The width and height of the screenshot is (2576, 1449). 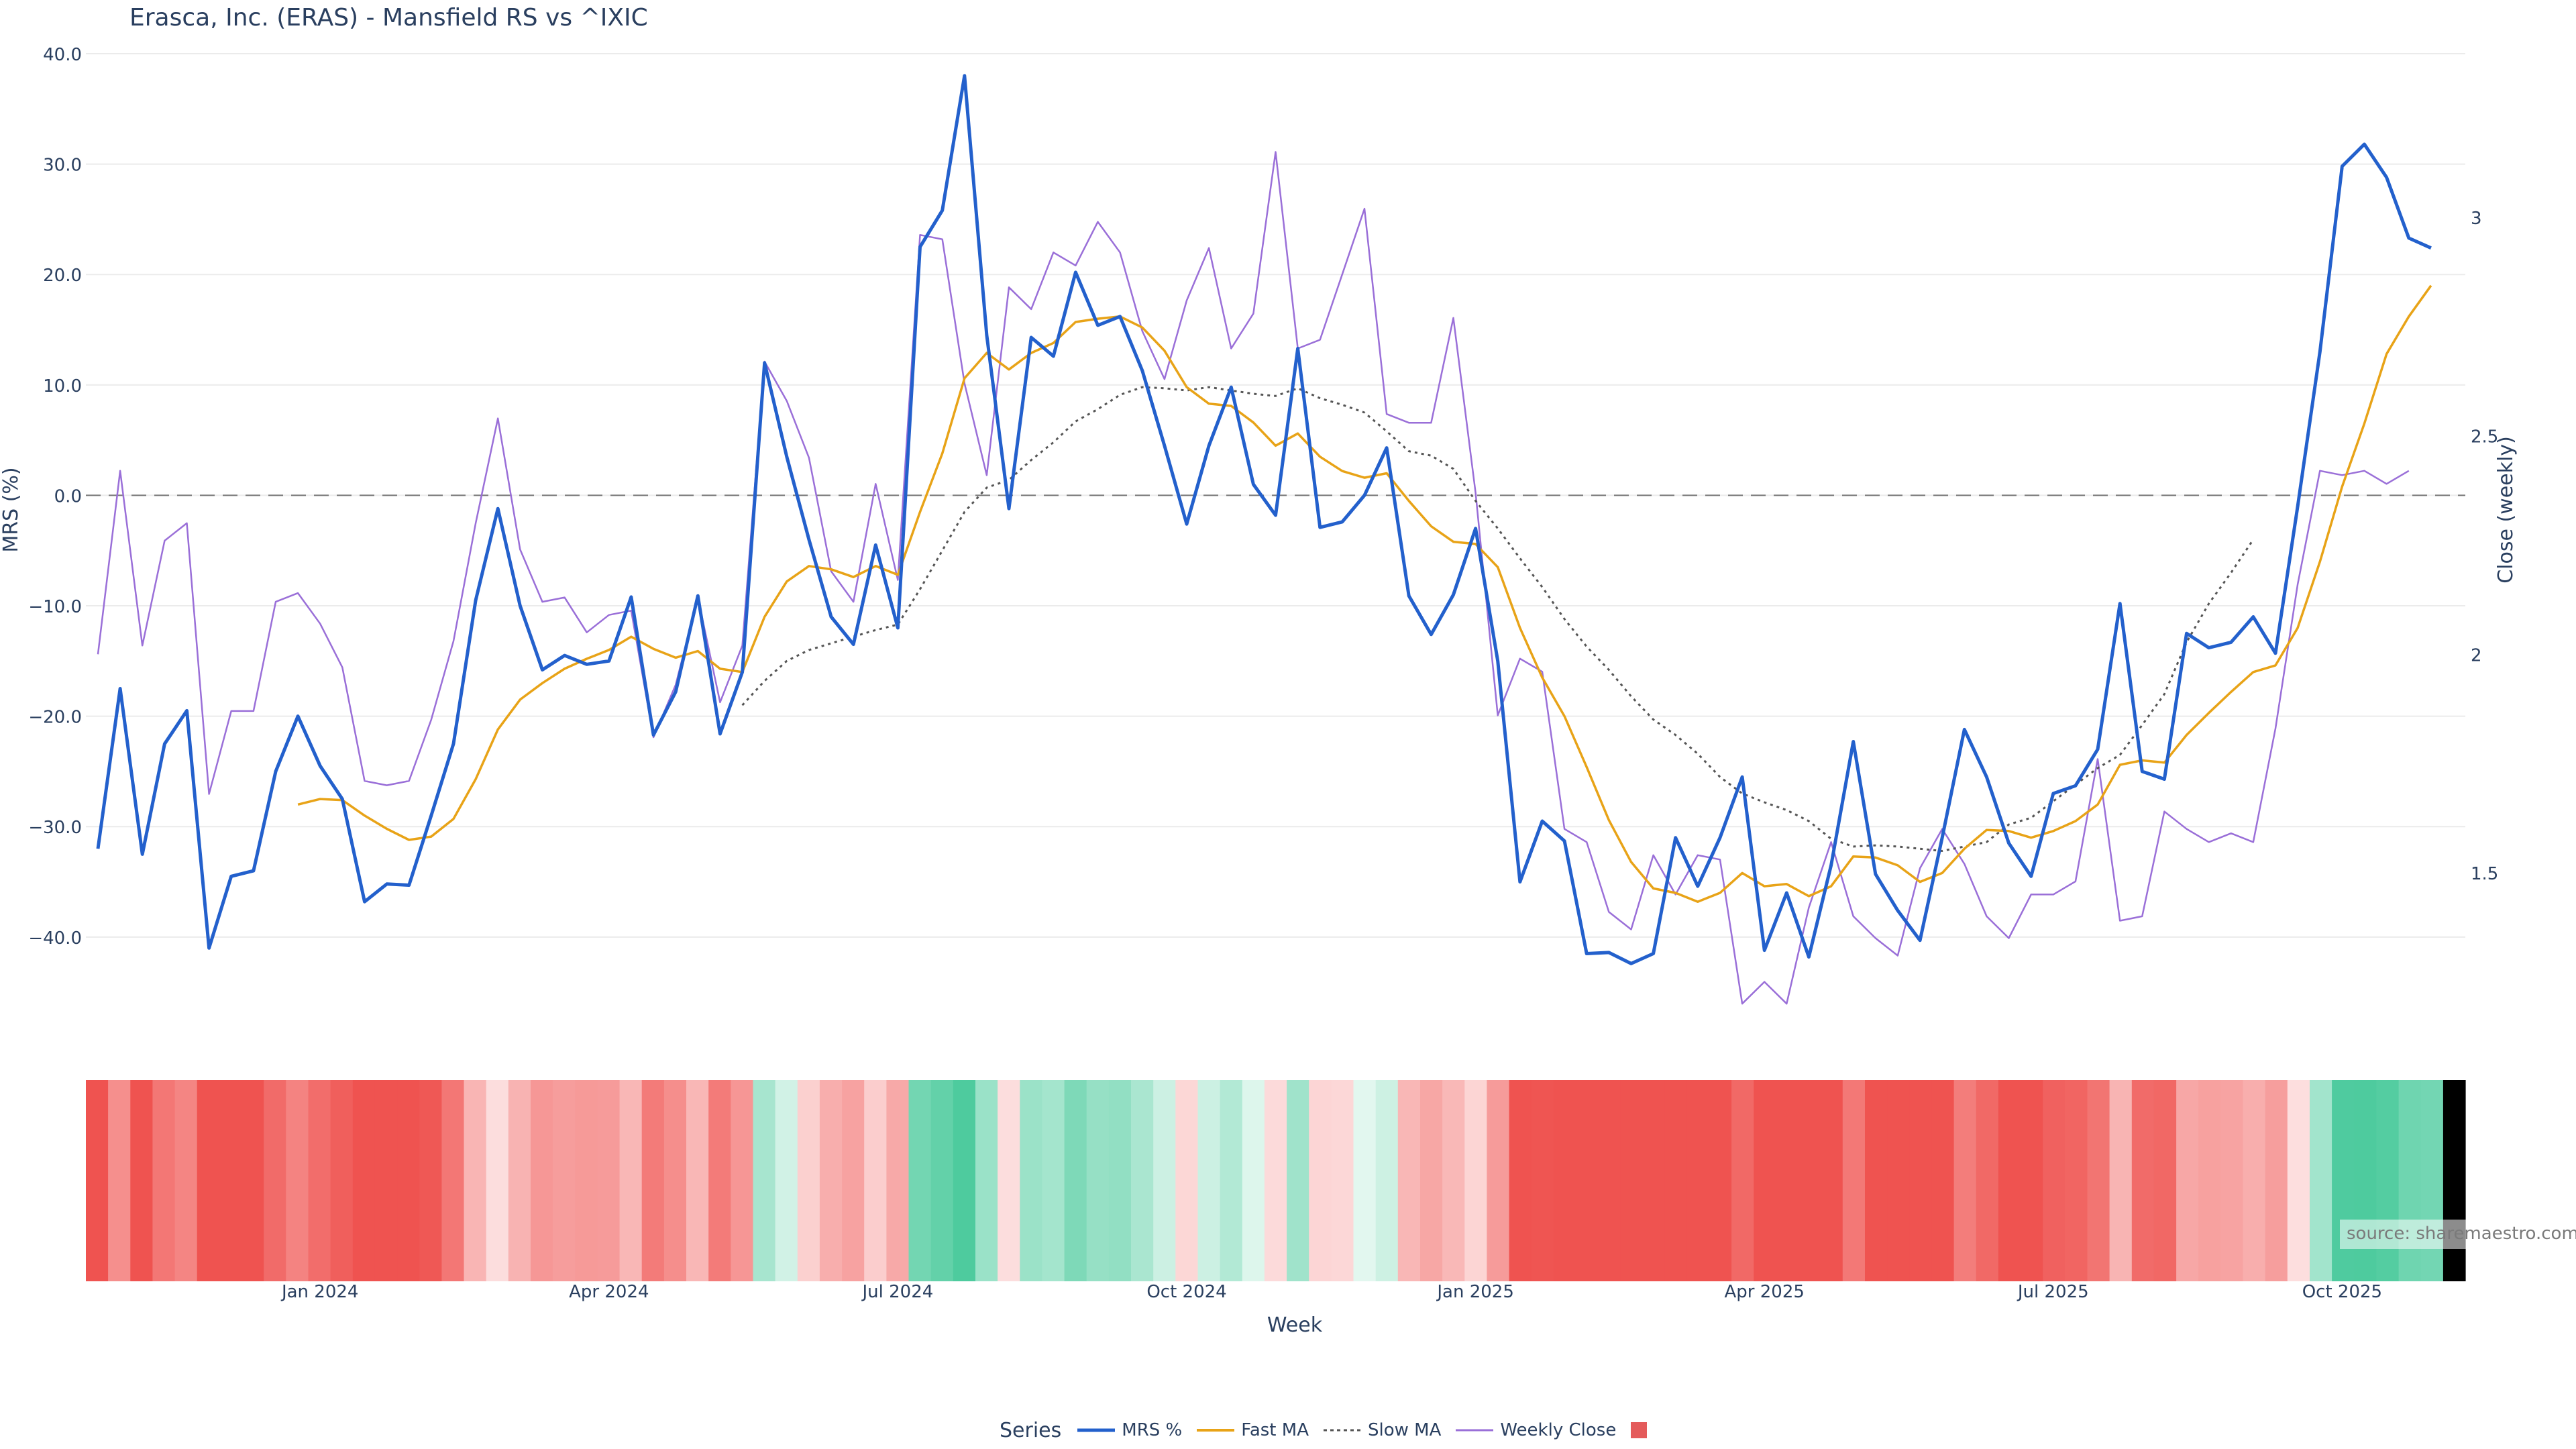 What do you see at coordinates (68, 496) in the screenshot?
I see `y-tick-label-left: 0.0` at bounding box center [68, 496].